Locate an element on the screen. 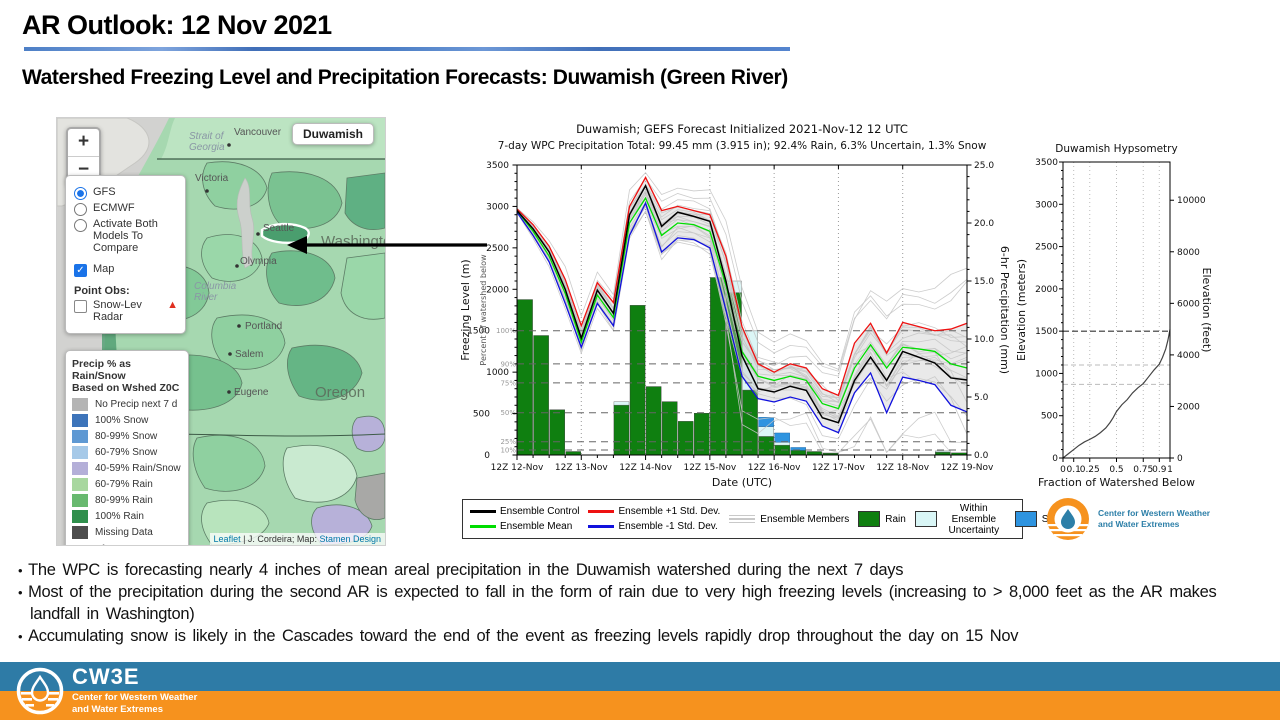 This screenshot has height=720, width=1280. svg-text: 12Z 13-Nov is located at coordinates (581, 468).